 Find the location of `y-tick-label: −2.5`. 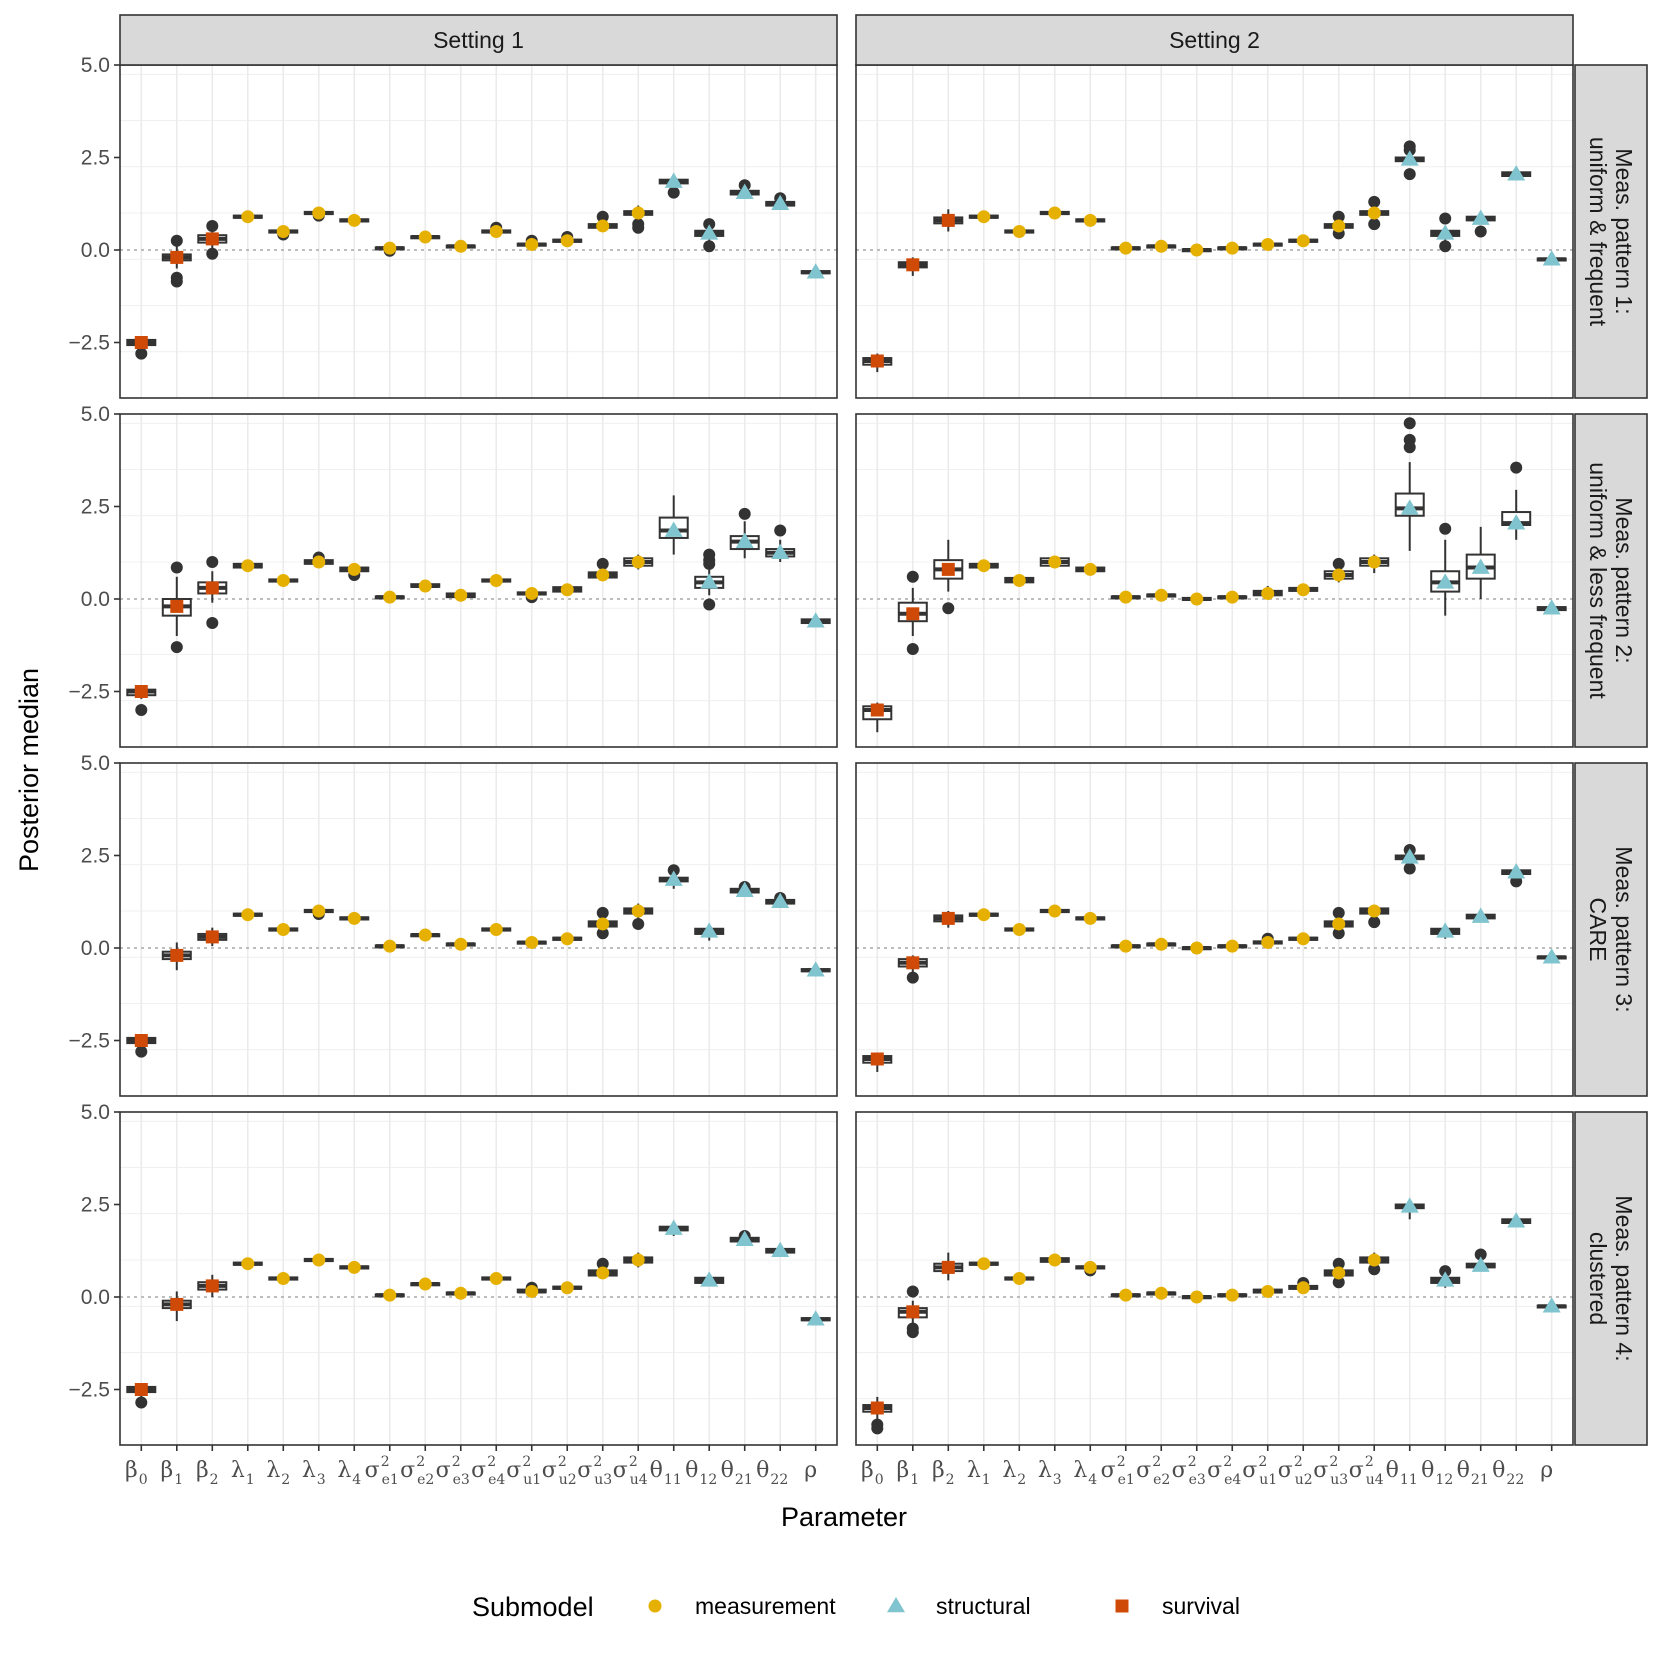

y-tick-label: −2.5 is located at coordinates (89, 343).